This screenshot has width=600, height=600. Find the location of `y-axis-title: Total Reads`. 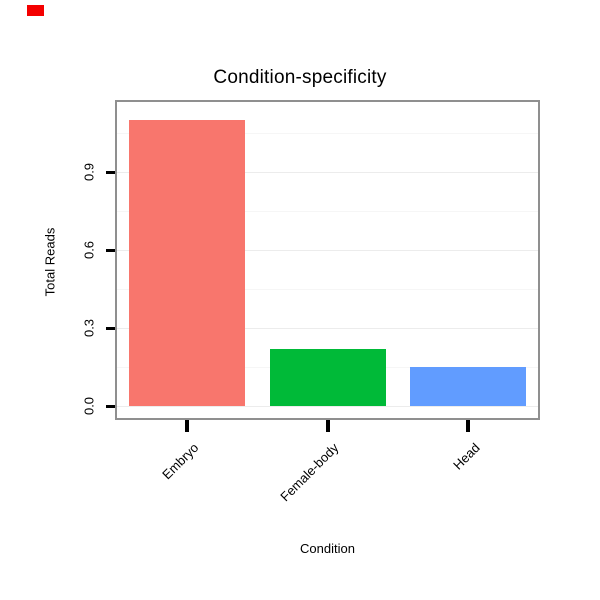

y-axis-title: Total Reads is located at coordinates (50, 262).